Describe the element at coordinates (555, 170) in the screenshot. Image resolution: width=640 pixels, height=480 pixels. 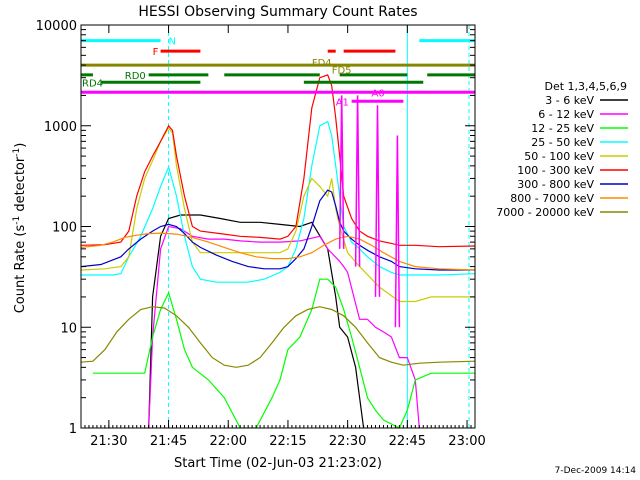
I see `legend-label-5: 100 - 300 keV` at that location.